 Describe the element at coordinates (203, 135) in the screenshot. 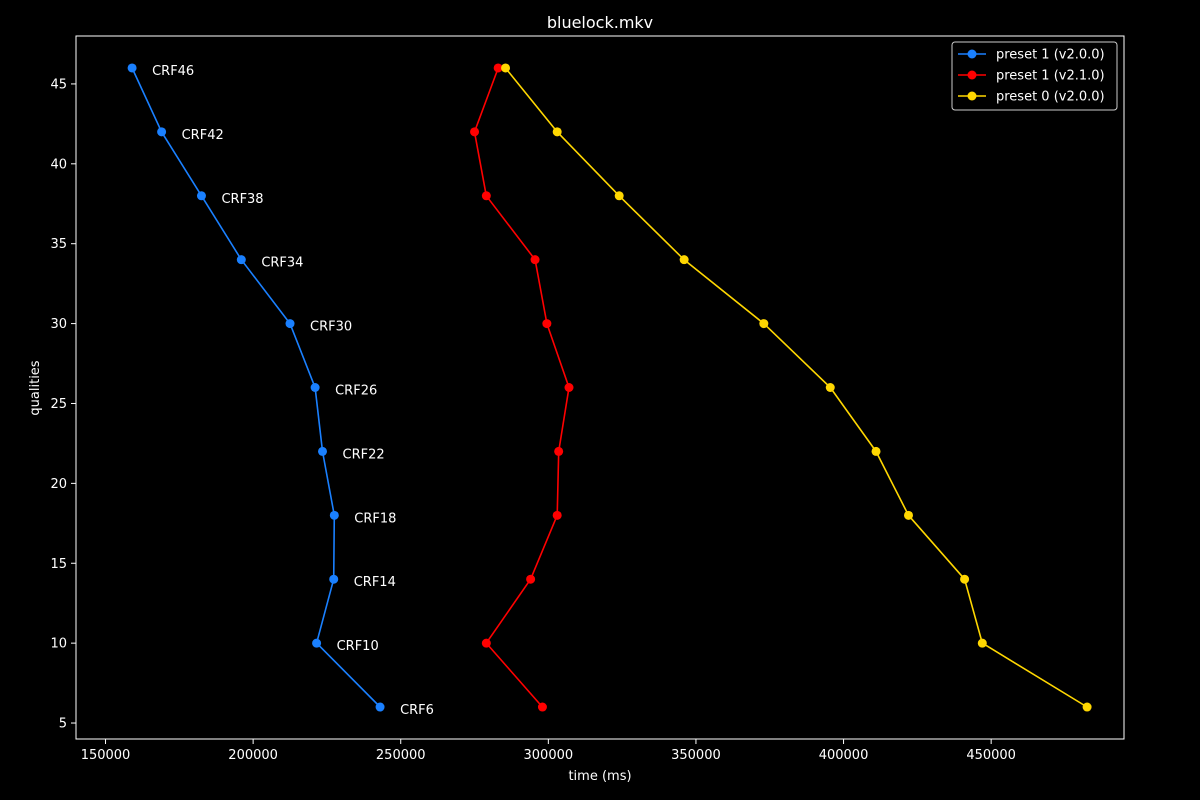

I see `point-label: CRF42` at that location.